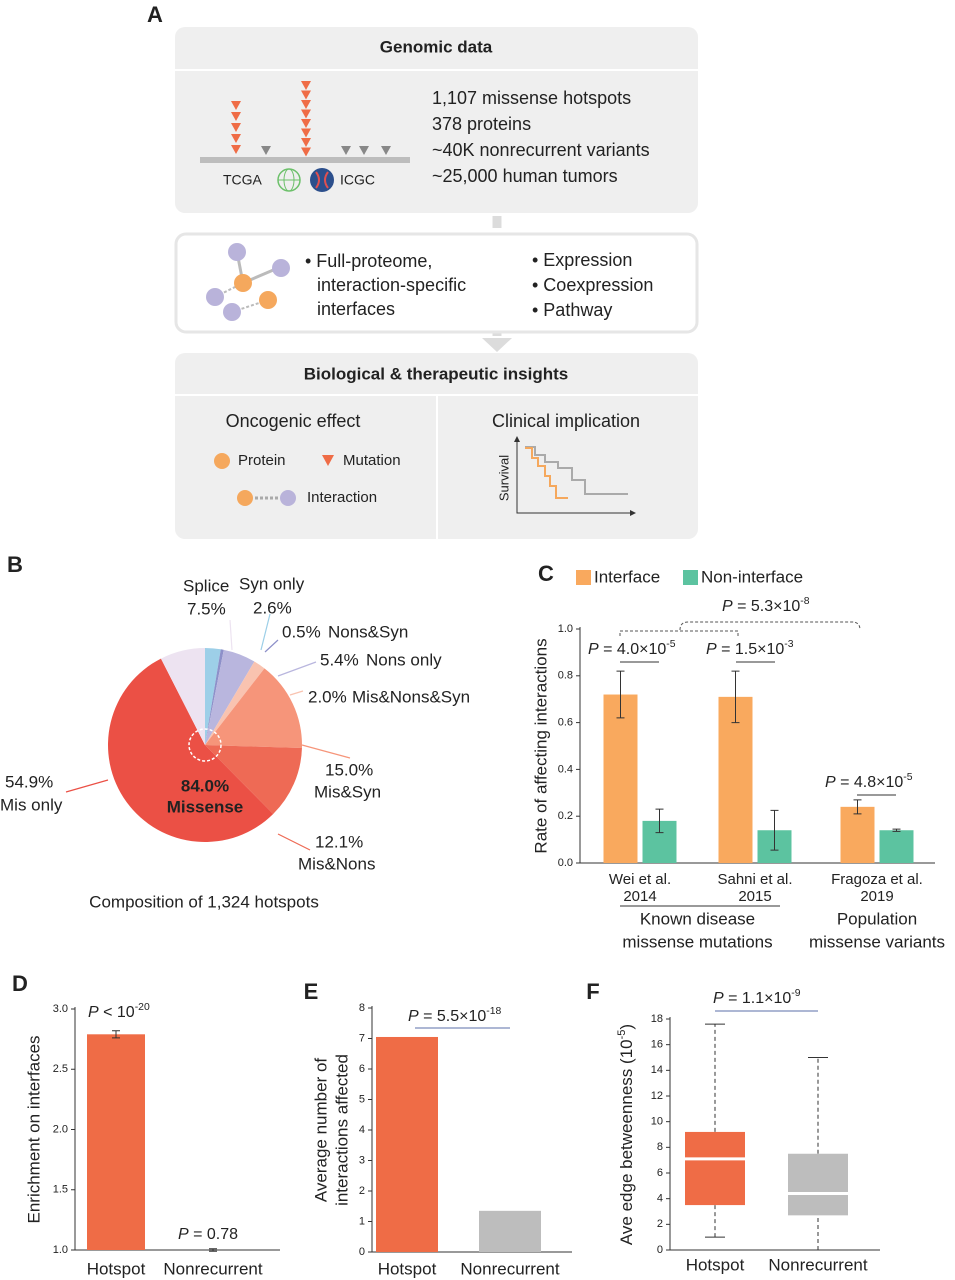  I want to click on annotation-text: = 0.78, so click(213, 1234).